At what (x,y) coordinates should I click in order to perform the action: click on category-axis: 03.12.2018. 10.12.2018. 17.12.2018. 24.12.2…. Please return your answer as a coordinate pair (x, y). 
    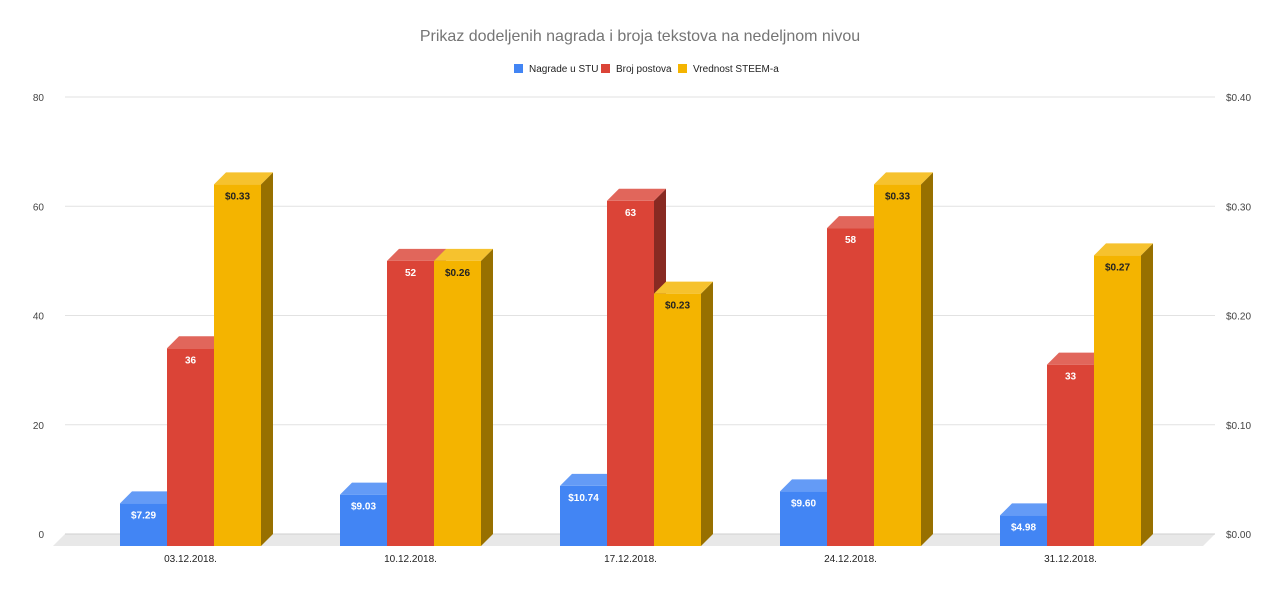
    Looking at the image, I should click on (630, 559).